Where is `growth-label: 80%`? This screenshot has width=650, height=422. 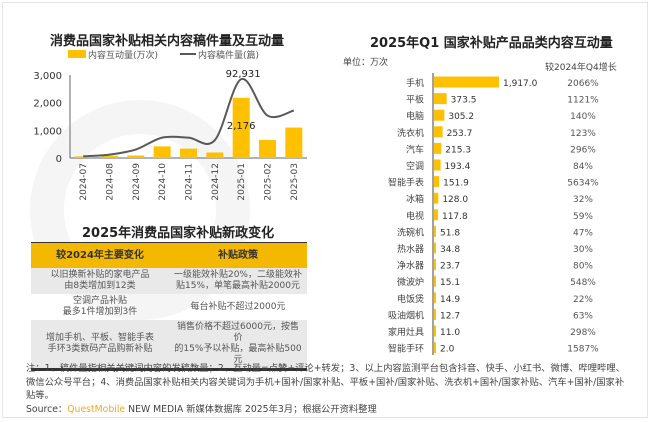
growth-label: 80% is located at coordinates (583, 267).